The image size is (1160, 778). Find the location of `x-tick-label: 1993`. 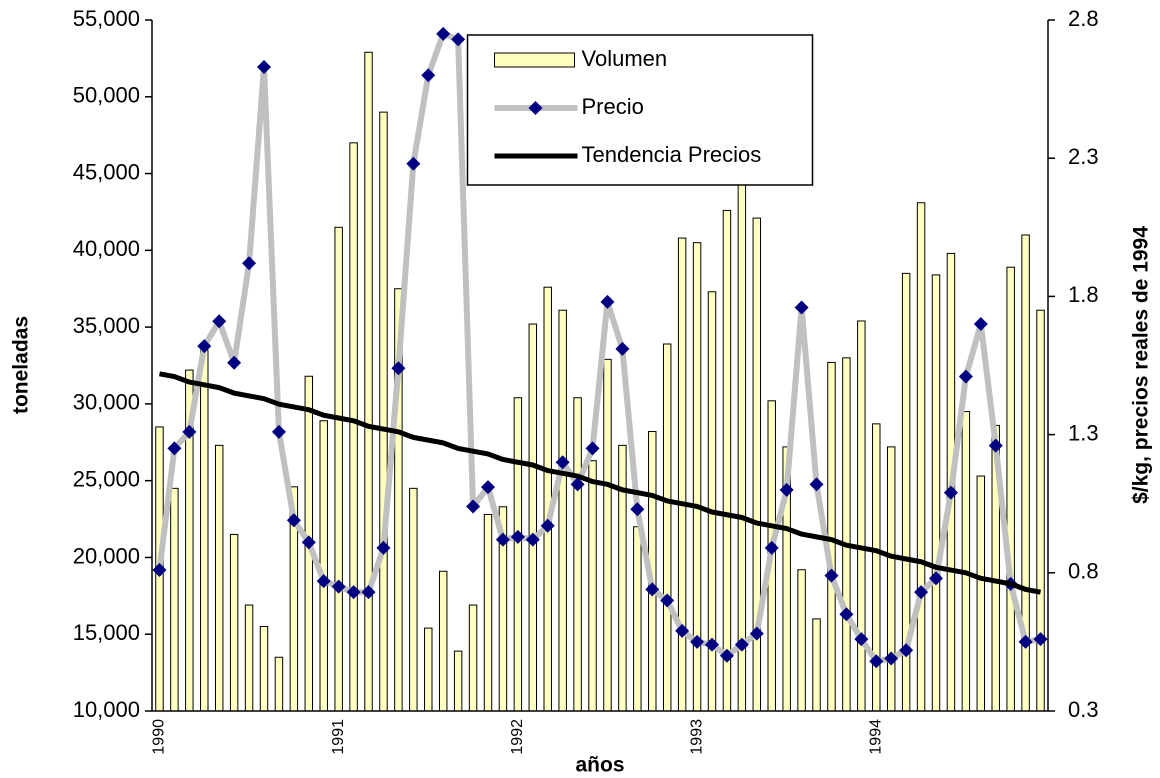

x-tick-label: 1993 is located at coordinates (696, 737).